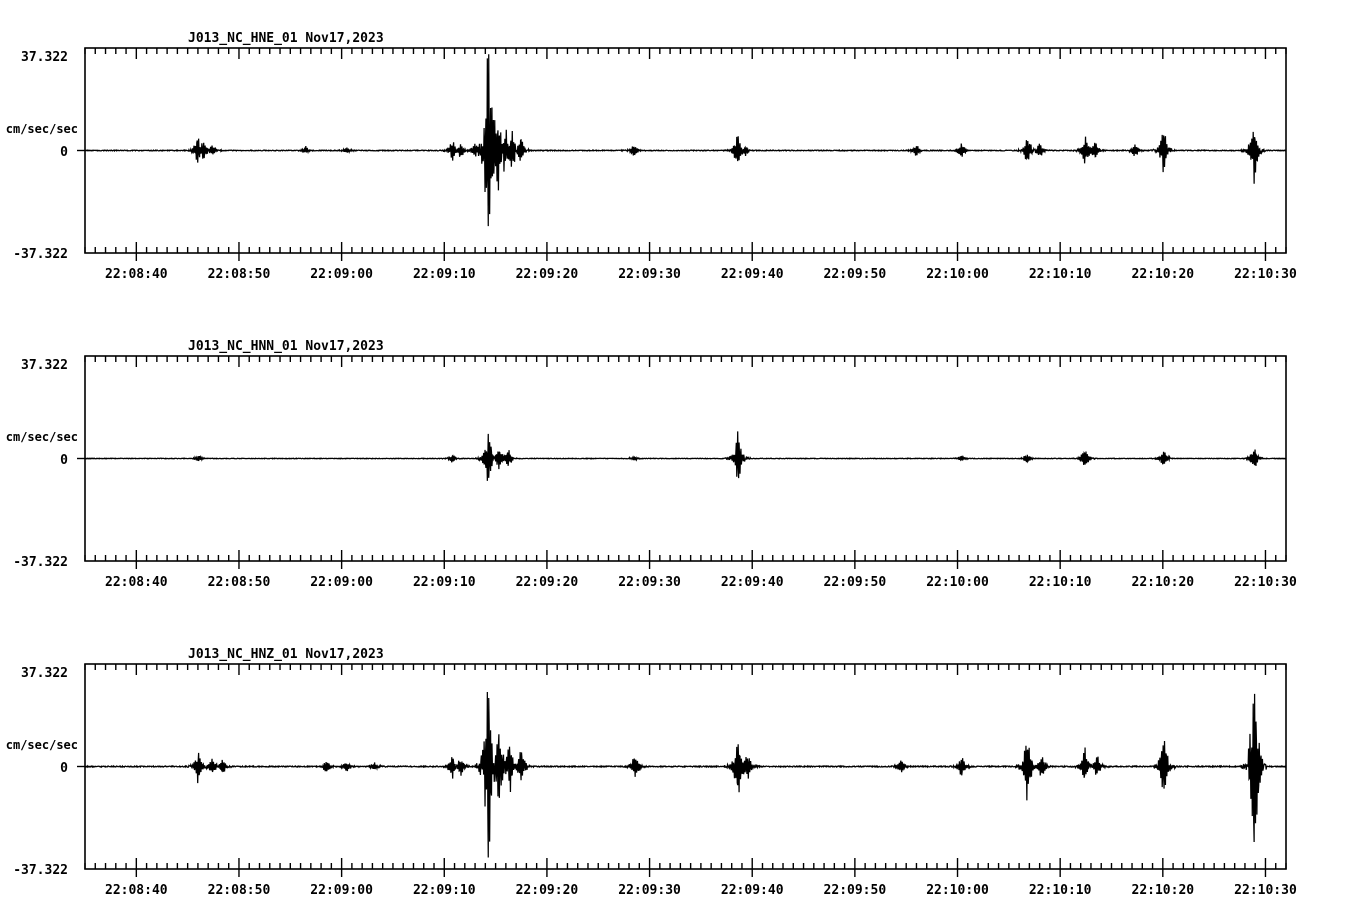  Describe the element at coordinates (44, 57) in the screenshot. I see `y-max-label-hne: 37.322` at that location.